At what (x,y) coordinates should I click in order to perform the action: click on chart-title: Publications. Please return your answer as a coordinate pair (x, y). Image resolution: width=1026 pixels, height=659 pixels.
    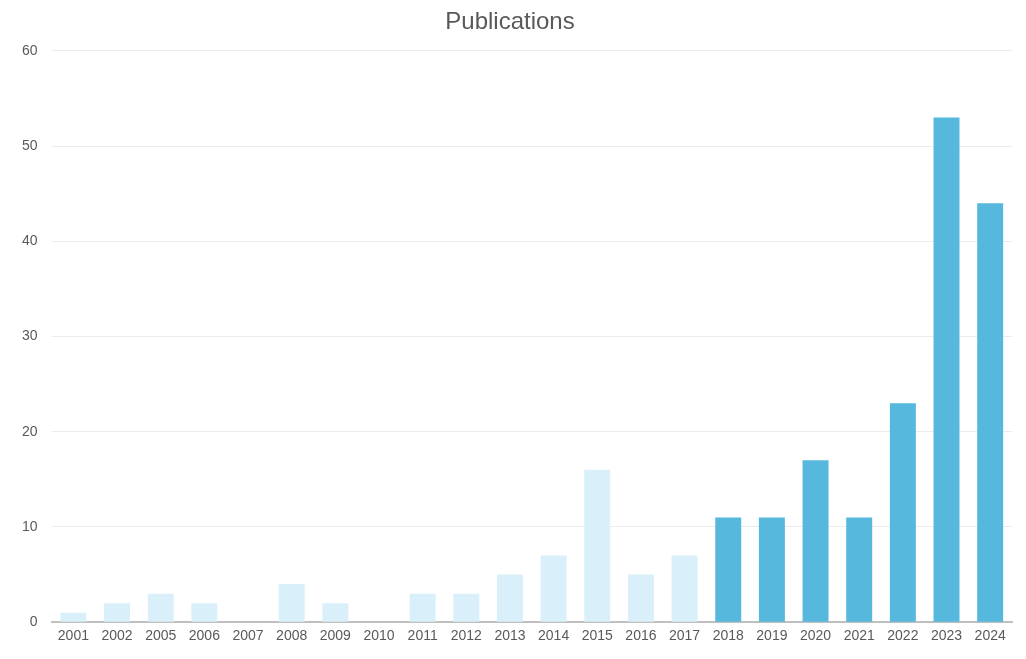
    Looking at the image, I should click on (510, 21).